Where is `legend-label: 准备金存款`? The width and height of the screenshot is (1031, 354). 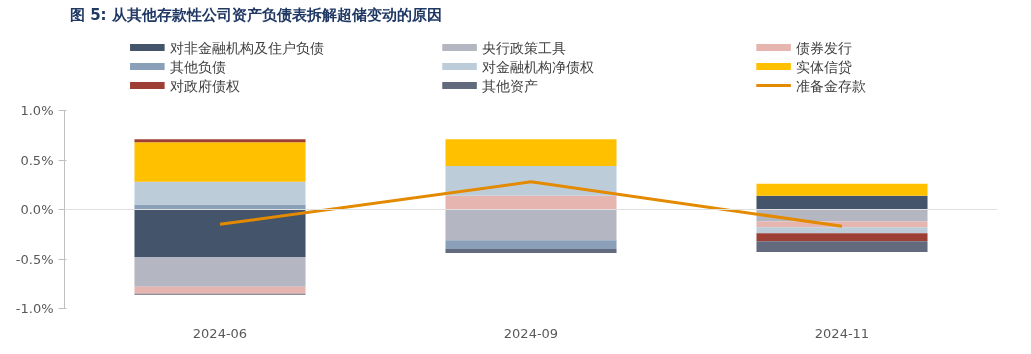 legend-label: 准备金存款 is located at coordinates (831, 85).